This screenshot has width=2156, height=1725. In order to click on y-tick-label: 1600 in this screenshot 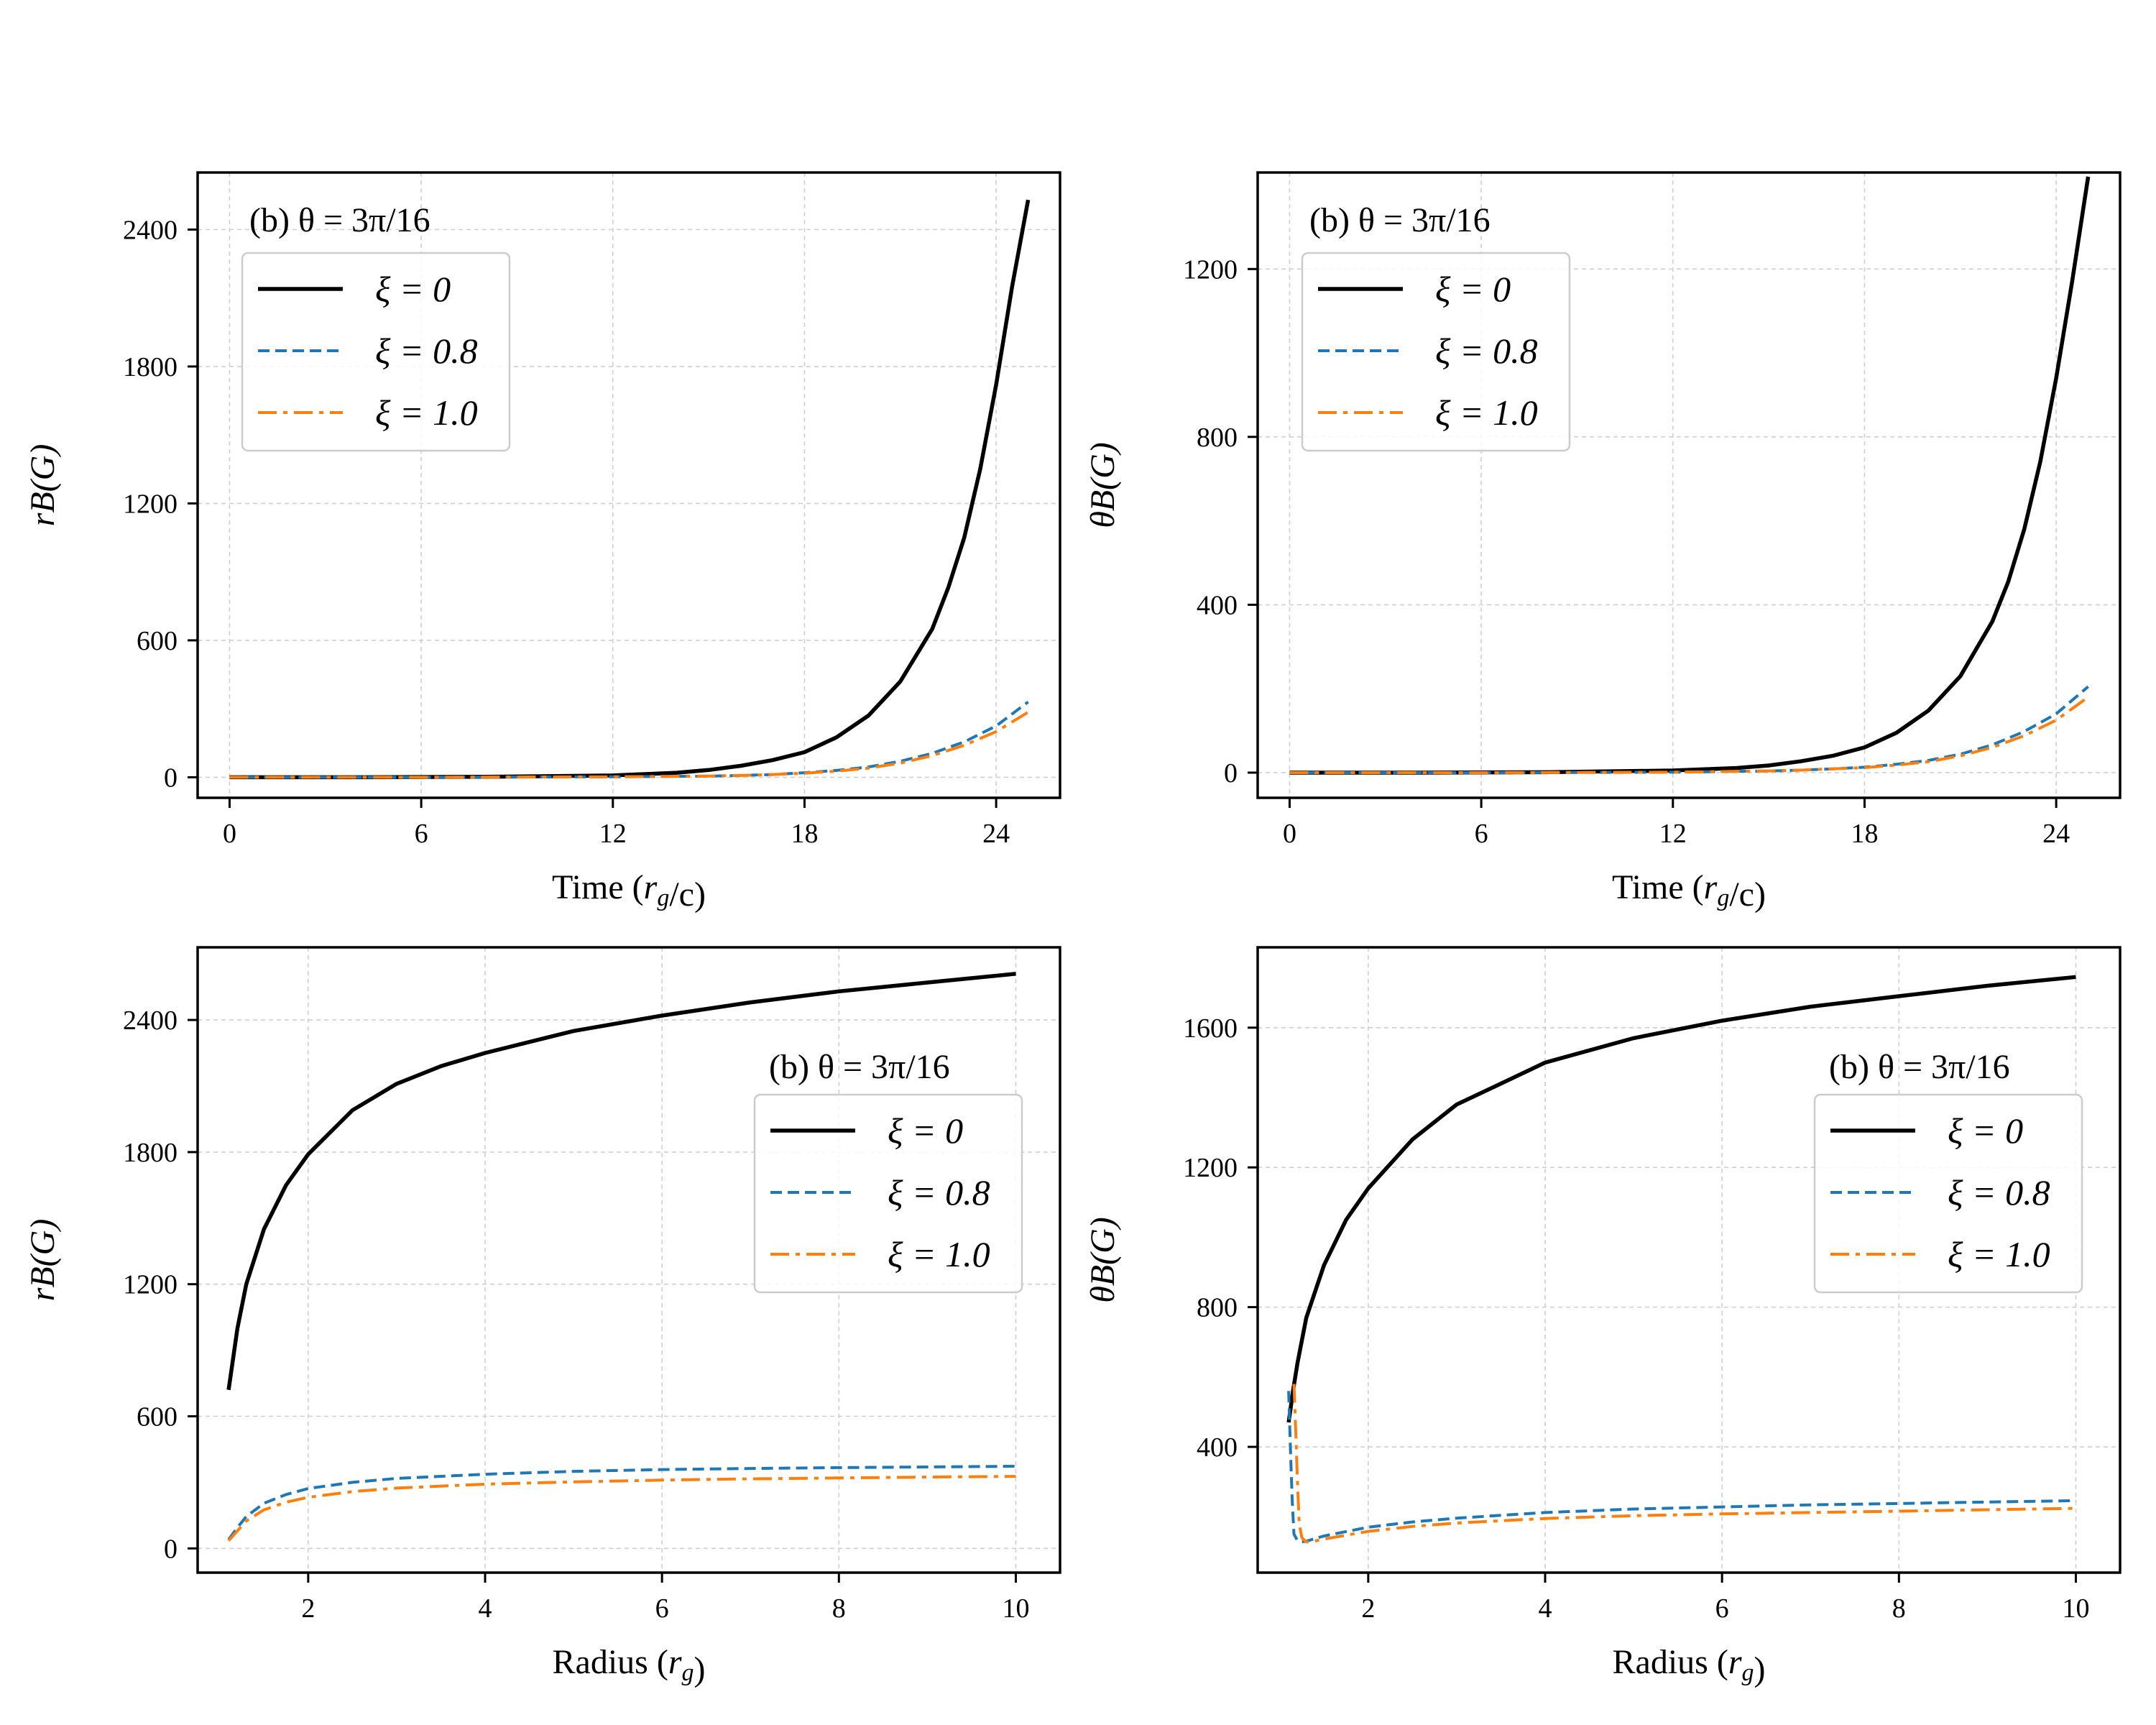, I will do `click(1210, 1028)`.